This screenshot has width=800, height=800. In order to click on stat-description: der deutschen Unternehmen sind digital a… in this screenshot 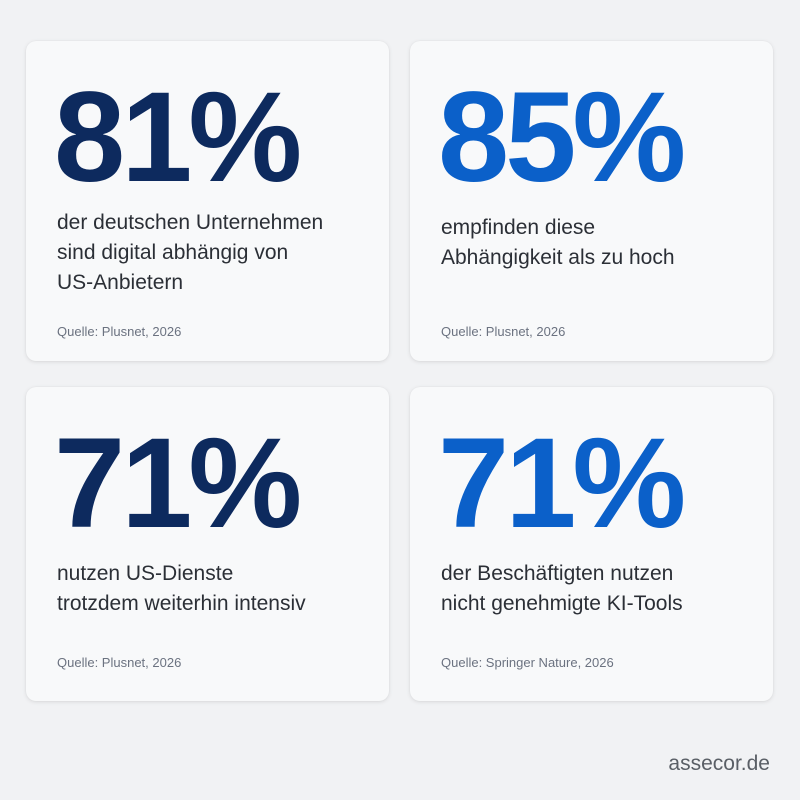, I will do `click(190, 252)`.